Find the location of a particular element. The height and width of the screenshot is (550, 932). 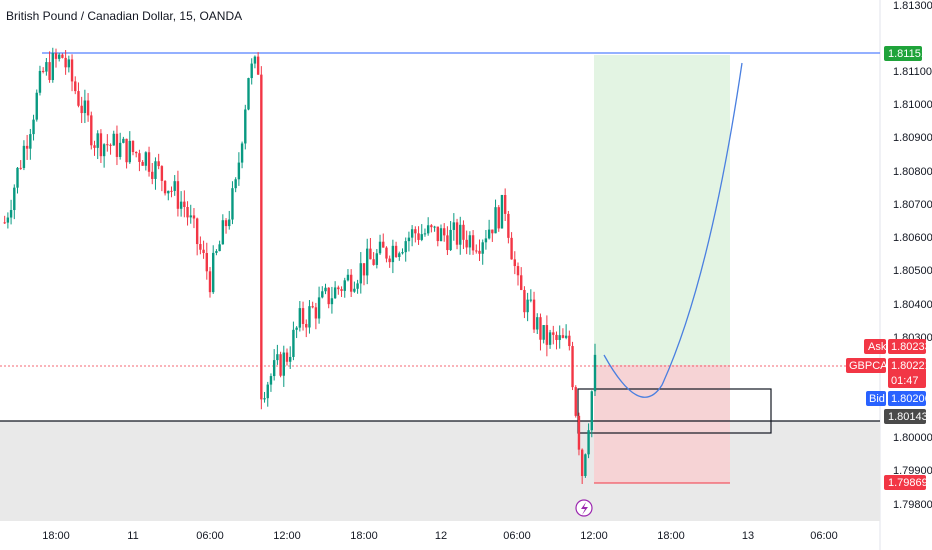

resistance-badge: 1.81151 is located at coordinates (905, 53).